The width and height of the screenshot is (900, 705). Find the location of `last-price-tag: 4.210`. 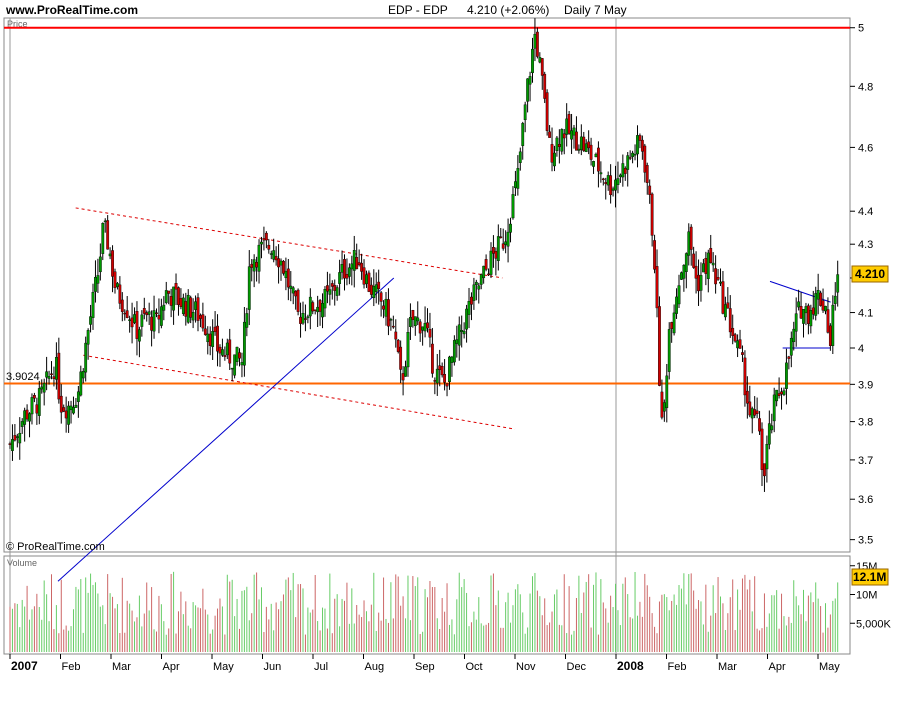

last-price-tag: 4.210 is located at coordinates (870, 274).